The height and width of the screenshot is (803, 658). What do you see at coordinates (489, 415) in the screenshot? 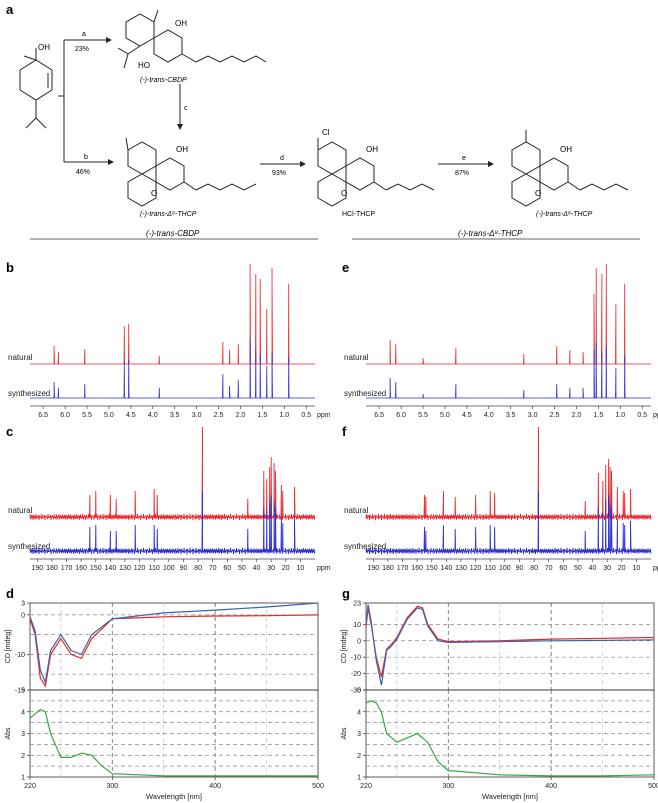
I see `x-tick-label: 4.0` at bounding box center [489, 415].